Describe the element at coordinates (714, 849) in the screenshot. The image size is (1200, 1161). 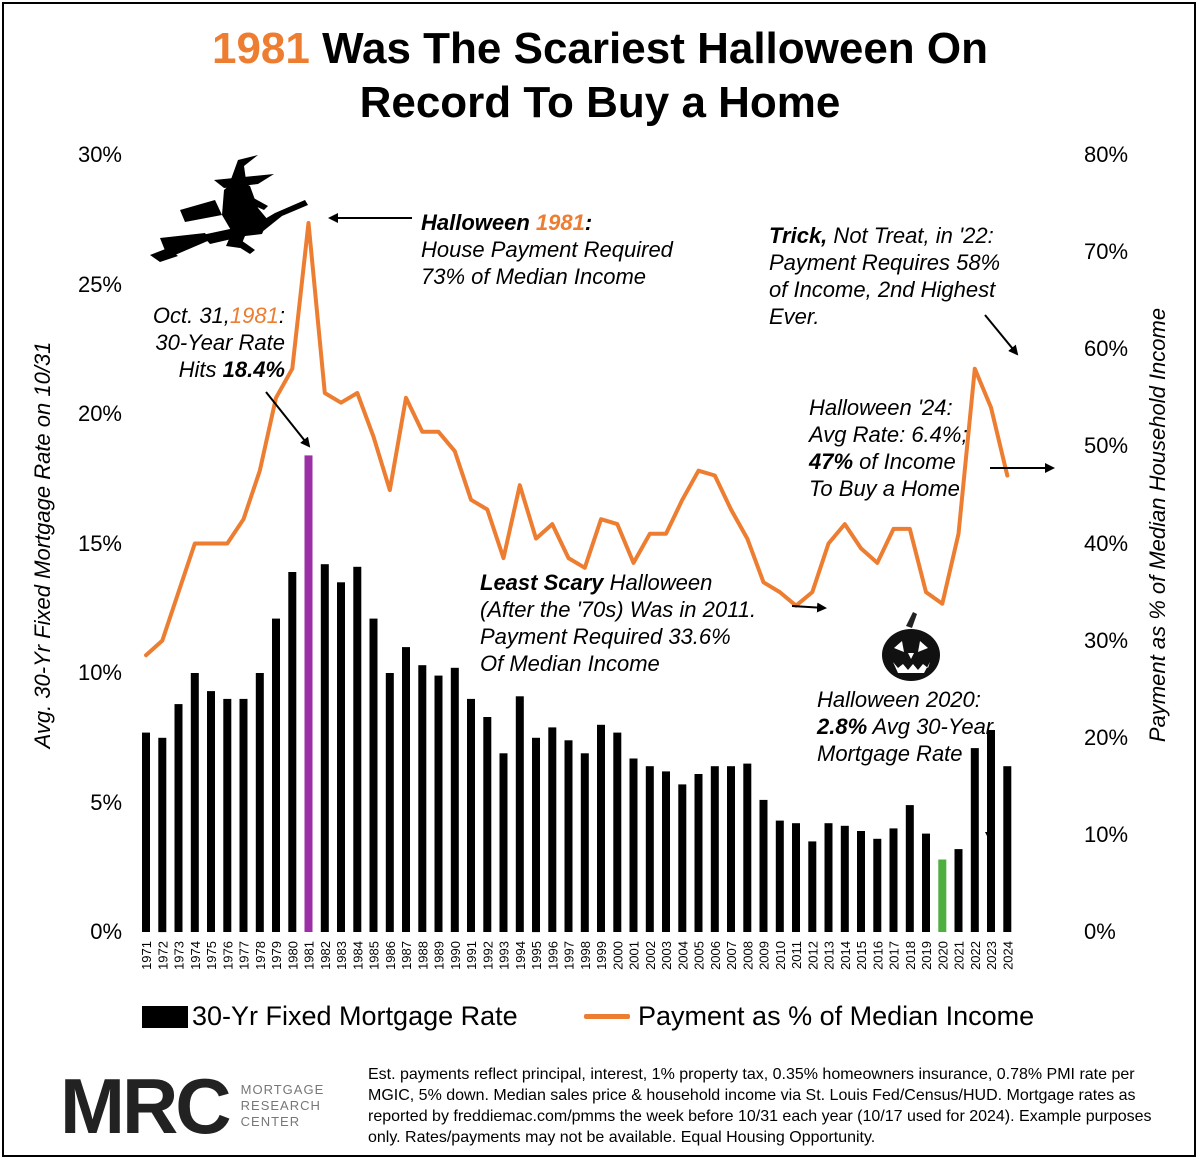
I see `bar-2006` at that location.